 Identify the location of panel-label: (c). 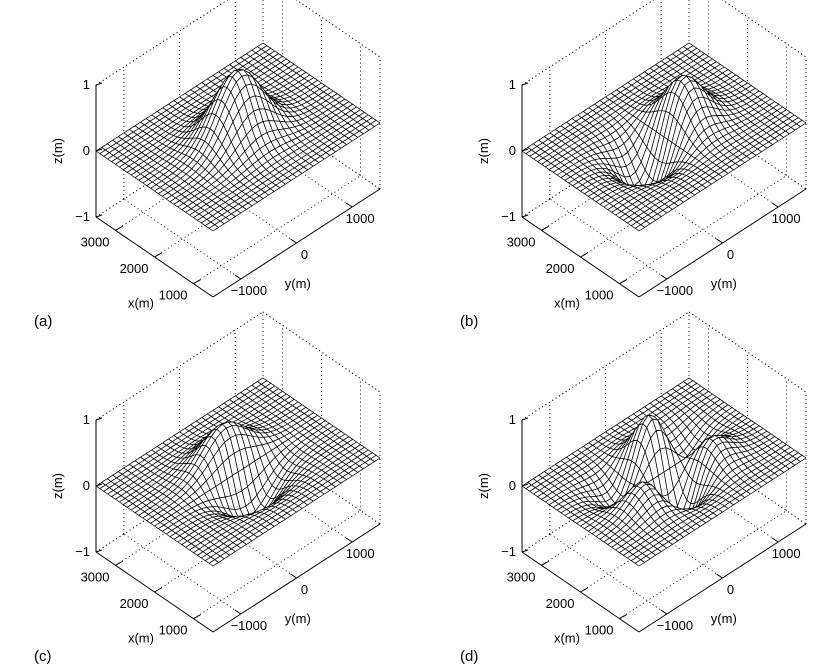
(43, 656).